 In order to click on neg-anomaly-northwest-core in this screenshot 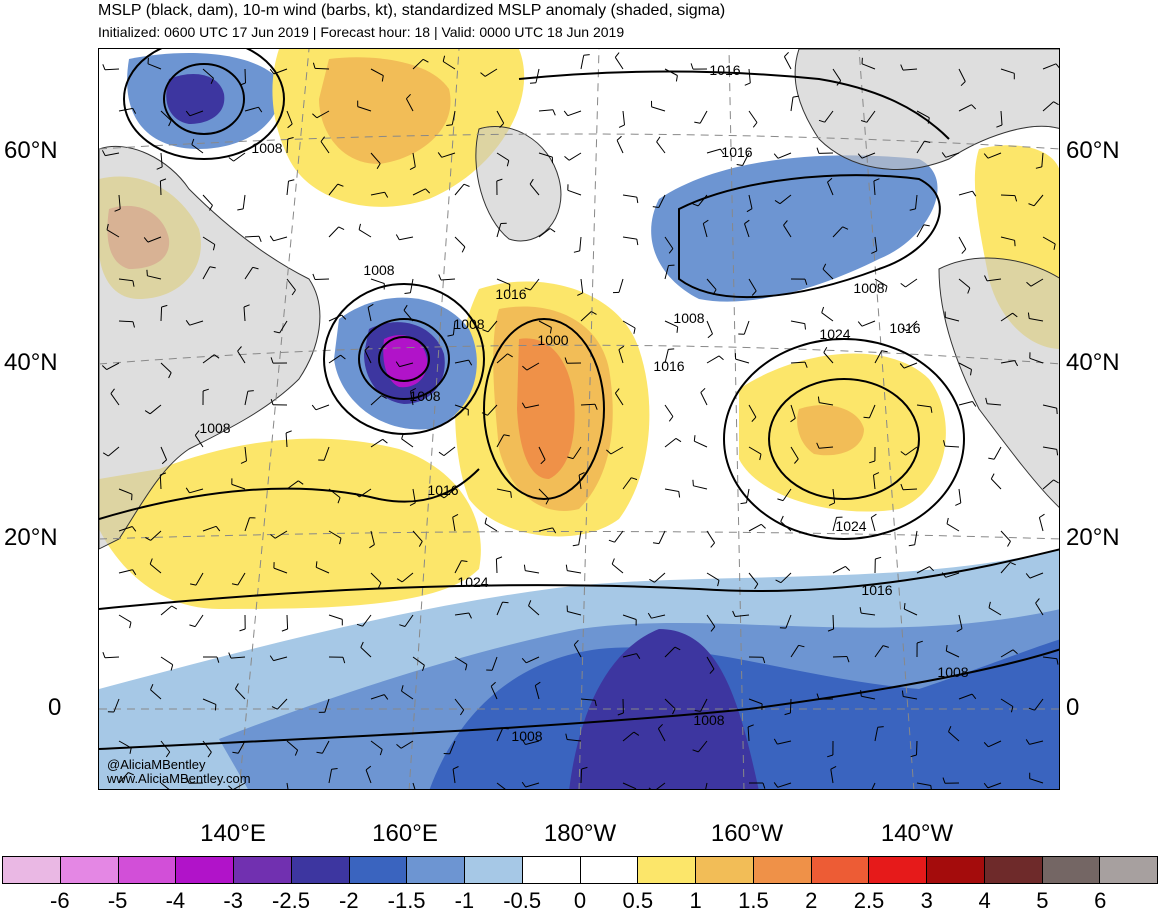, I will do `click(195, 99)`.